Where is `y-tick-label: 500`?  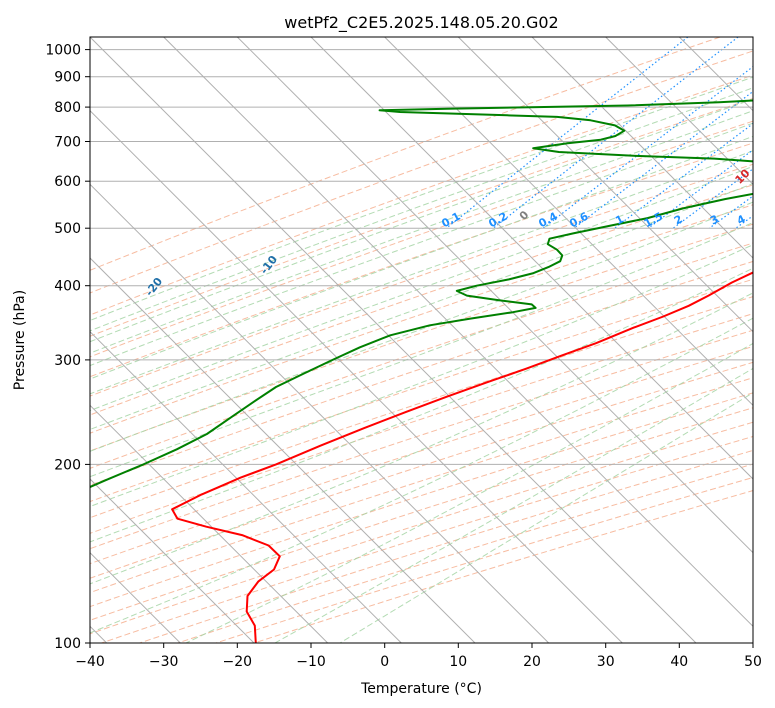 y-tick-label: 500 is located at coordinates (67, 229).